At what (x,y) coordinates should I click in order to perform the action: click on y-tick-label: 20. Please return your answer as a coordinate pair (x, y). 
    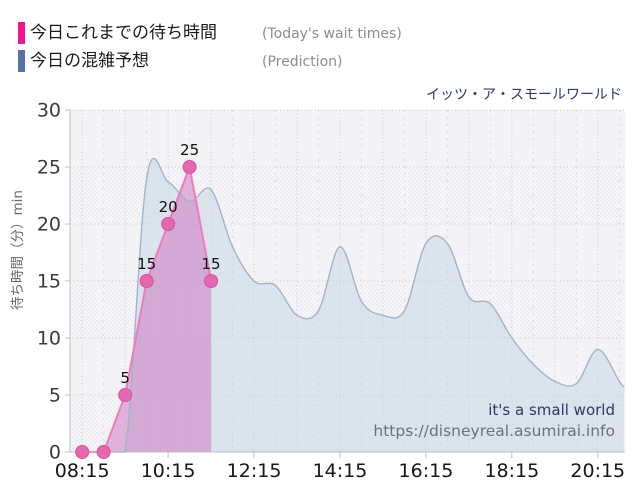
    Looking at the image, I should click on (49, 225).